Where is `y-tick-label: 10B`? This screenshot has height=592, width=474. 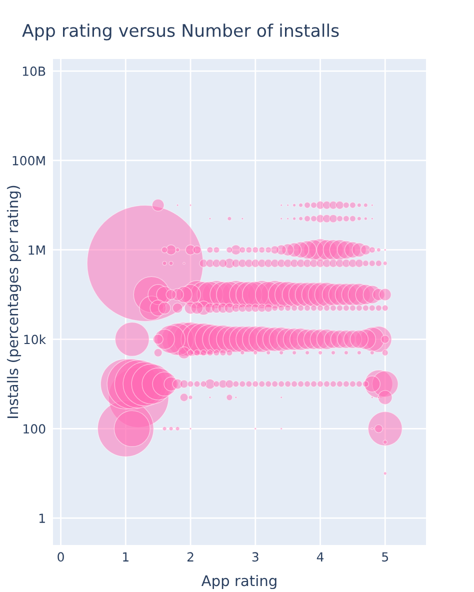 y-tick-label: 10B is located at coordinates (34, 71).